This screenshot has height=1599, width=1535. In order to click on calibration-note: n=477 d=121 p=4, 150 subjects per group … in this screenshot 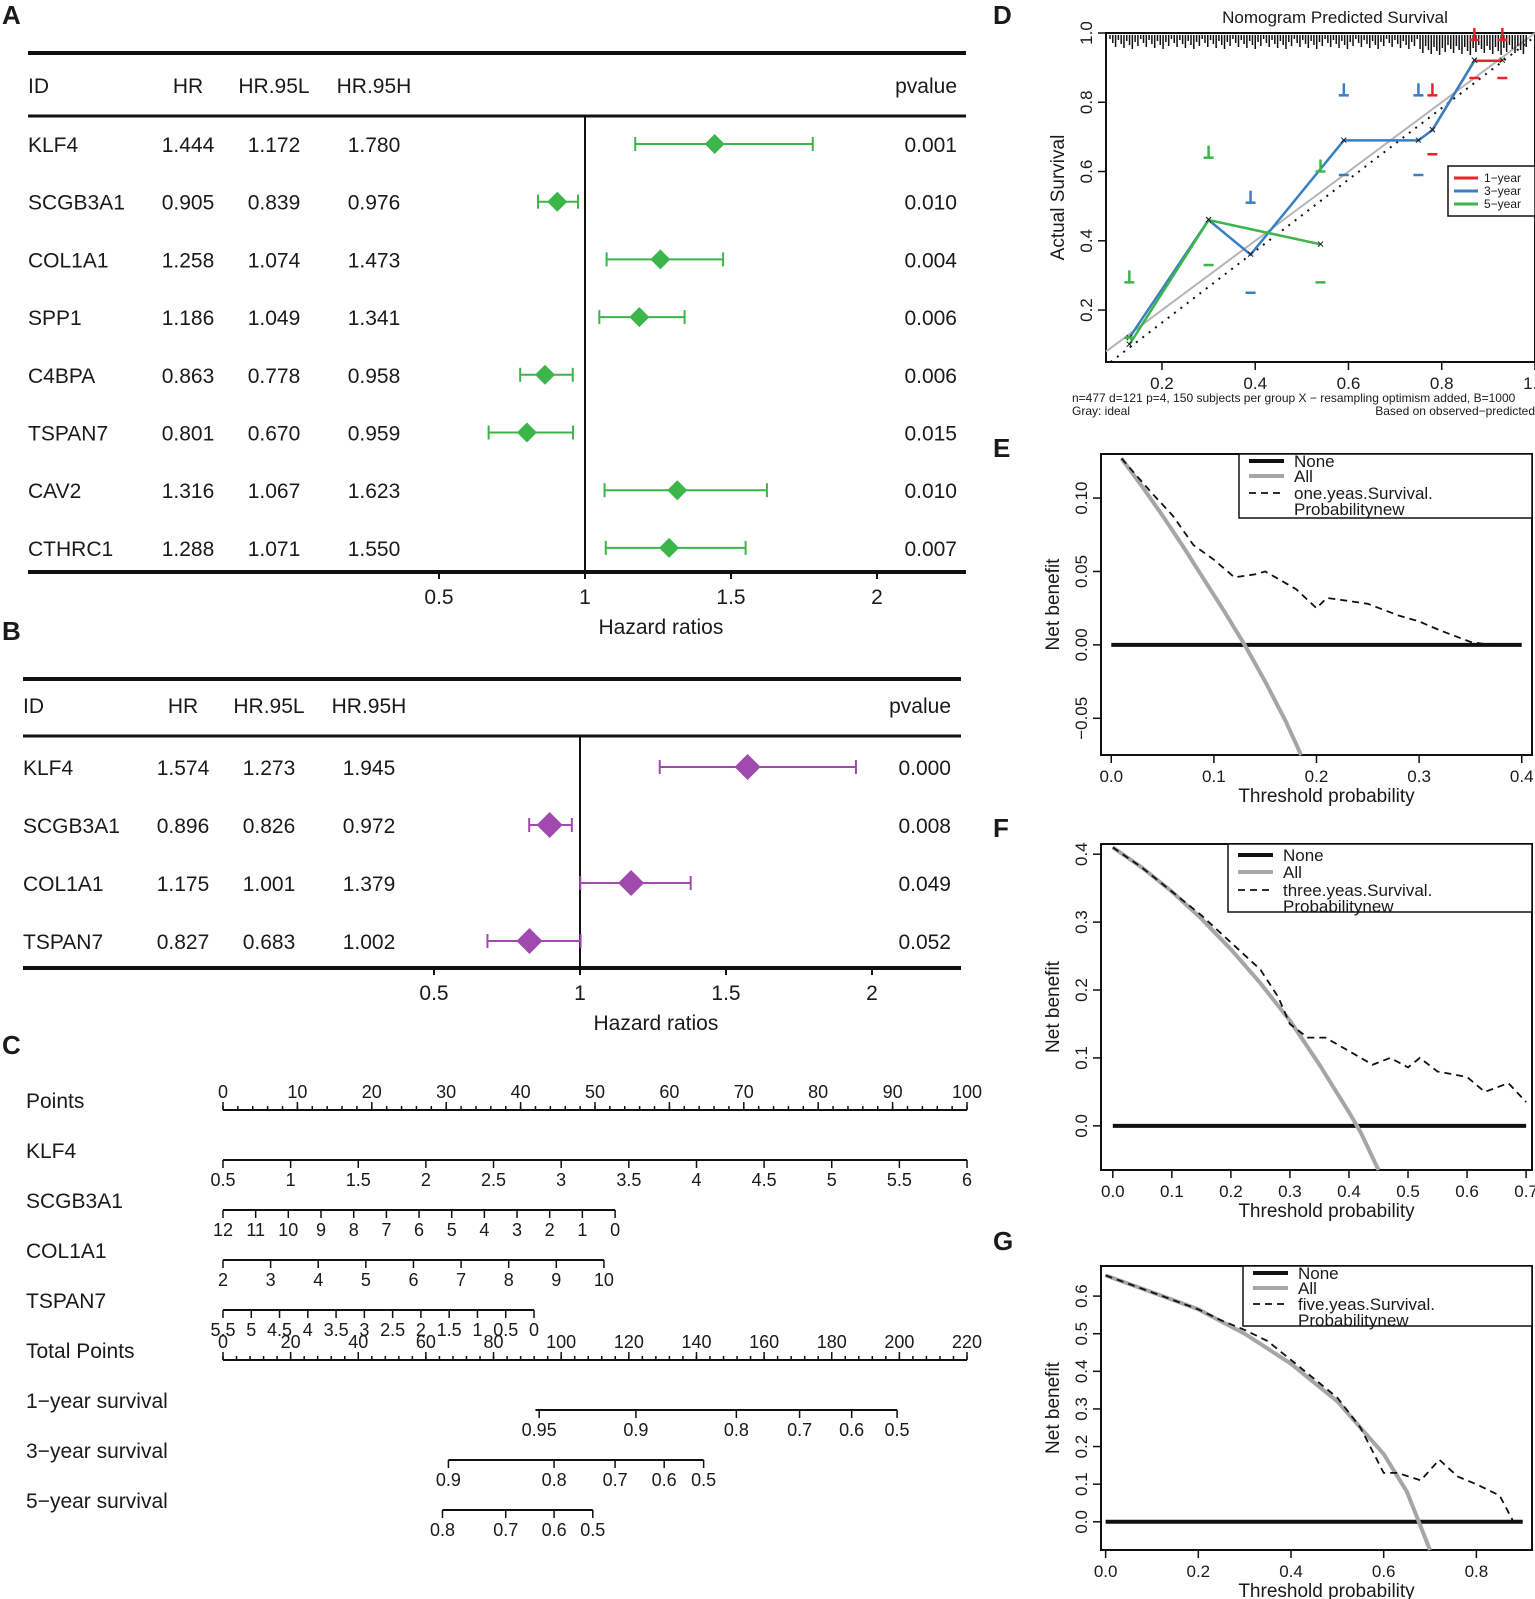, I will do `click(1294, 398)`.